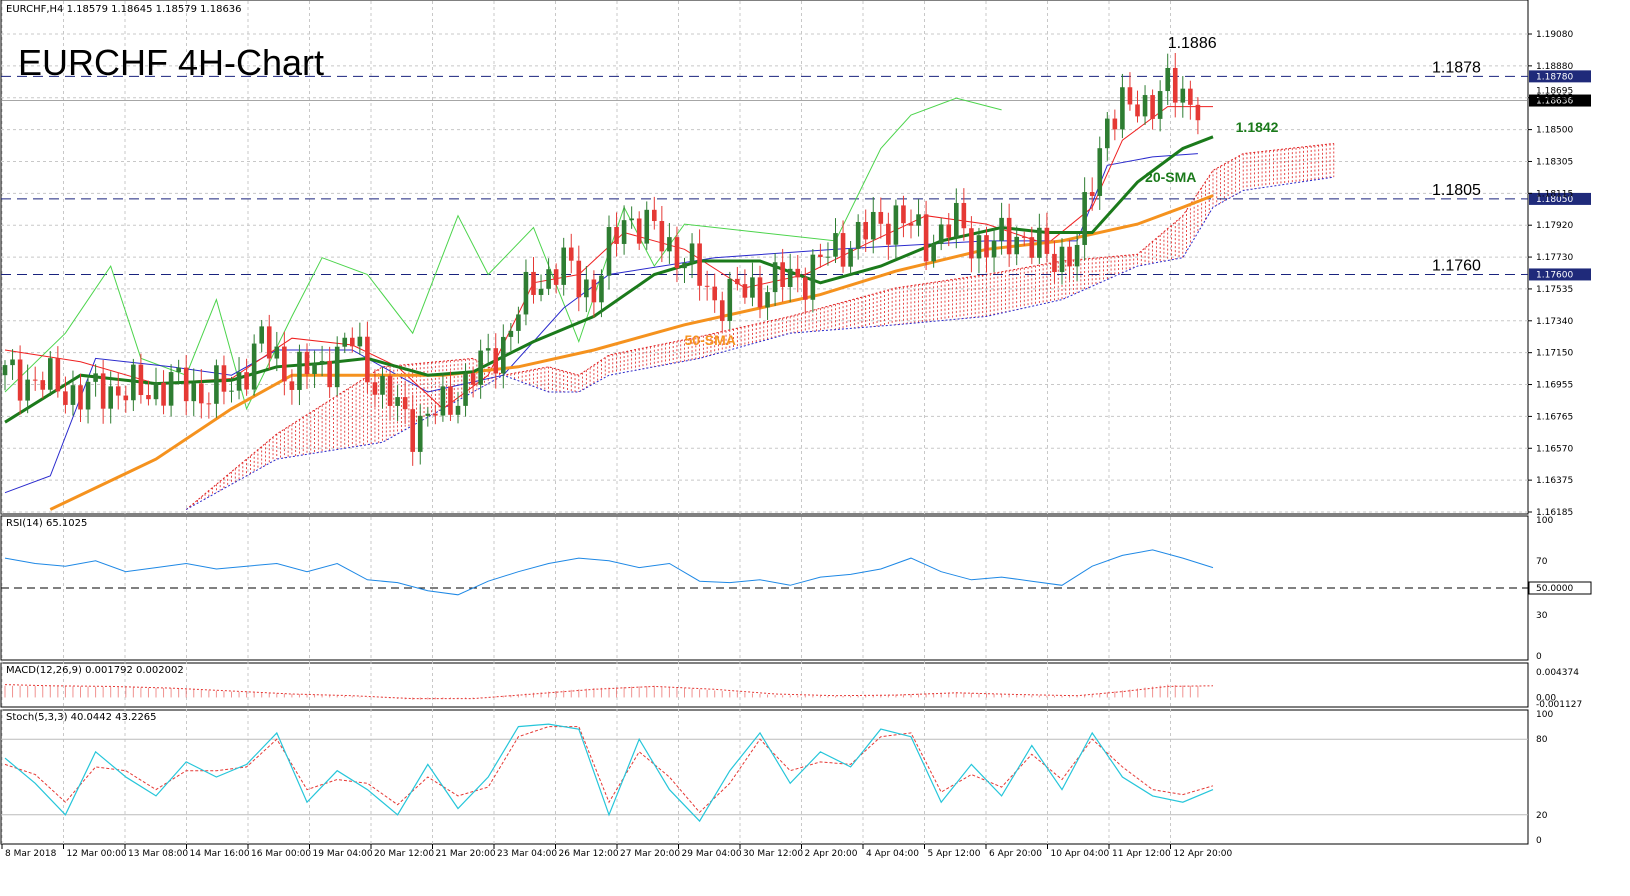  What do you see at coordinates (1170, 177) in the screenshot?
I see `annotation-label: 20-SMA` at bounding box center [1170, 177].